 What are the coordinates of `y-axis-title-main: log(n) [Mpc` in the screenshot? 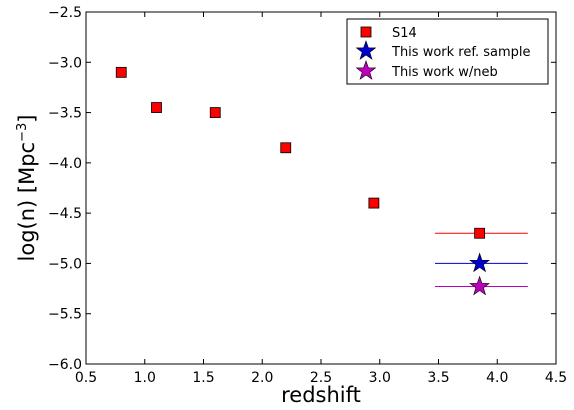 It's located at (27, 202).